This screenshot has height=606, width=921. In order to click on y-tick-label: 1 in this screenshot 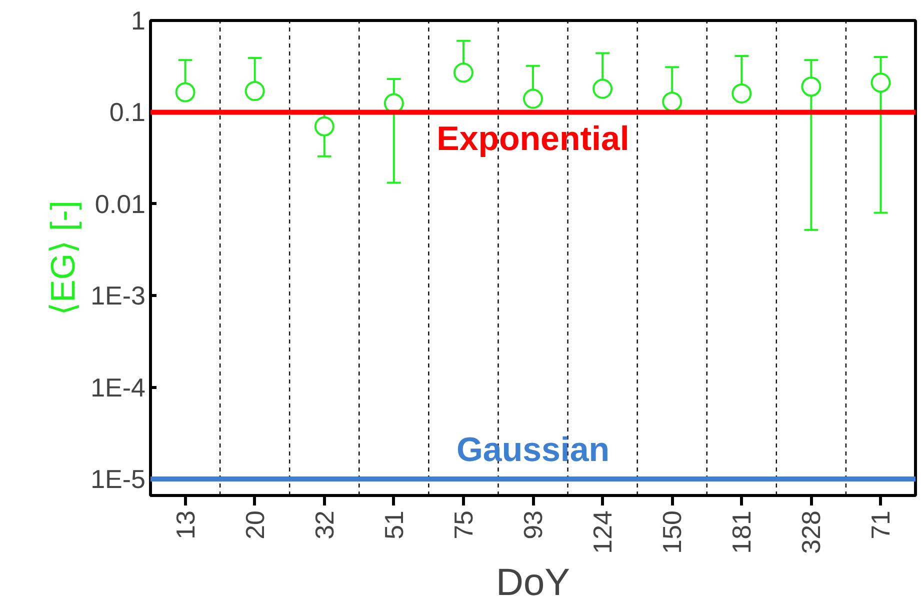, I will do `click(138, 21)`.